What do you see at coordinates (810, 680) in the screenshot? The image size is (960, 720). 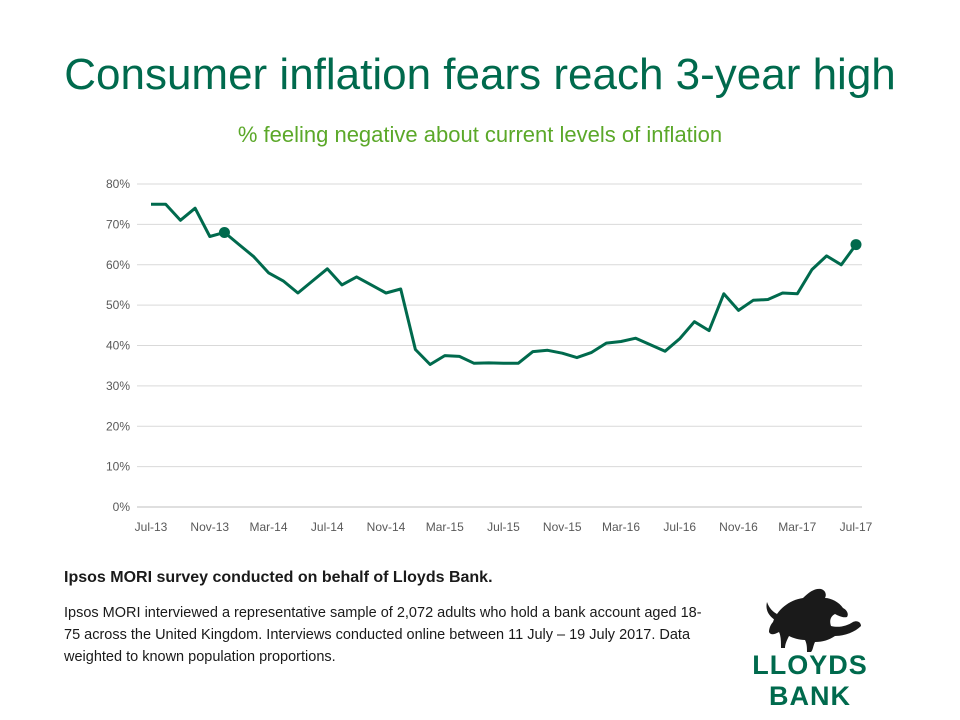 I see `lloyds-bank-logo-text: LLOYDS BANK` at bounding box center [810, 680].